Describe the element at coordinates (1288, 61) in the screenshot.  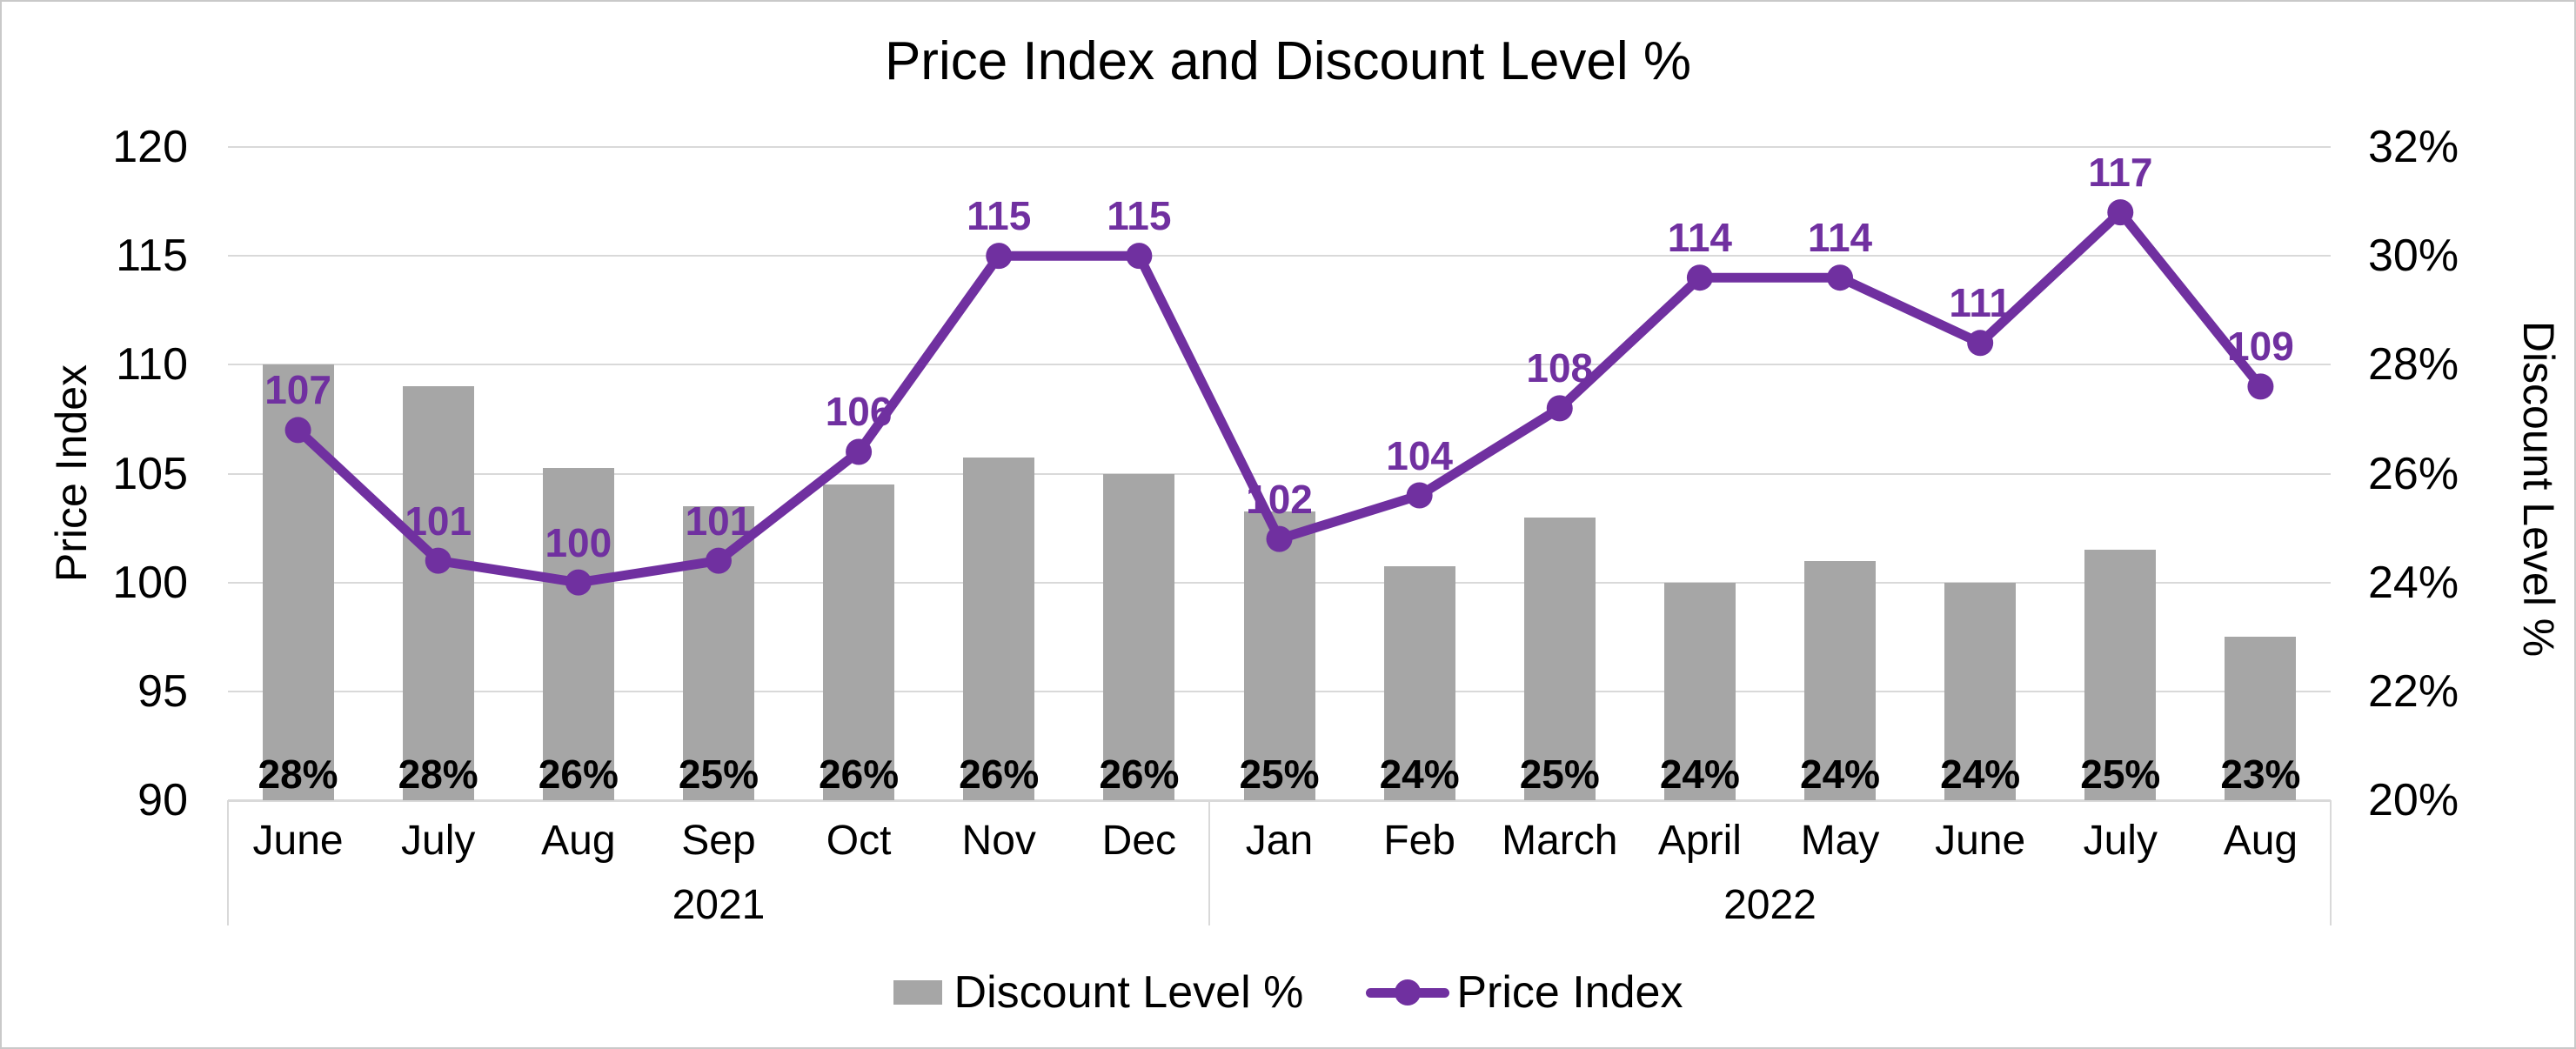
I see `chart-title: Price Index and Discount Level %` at that location.